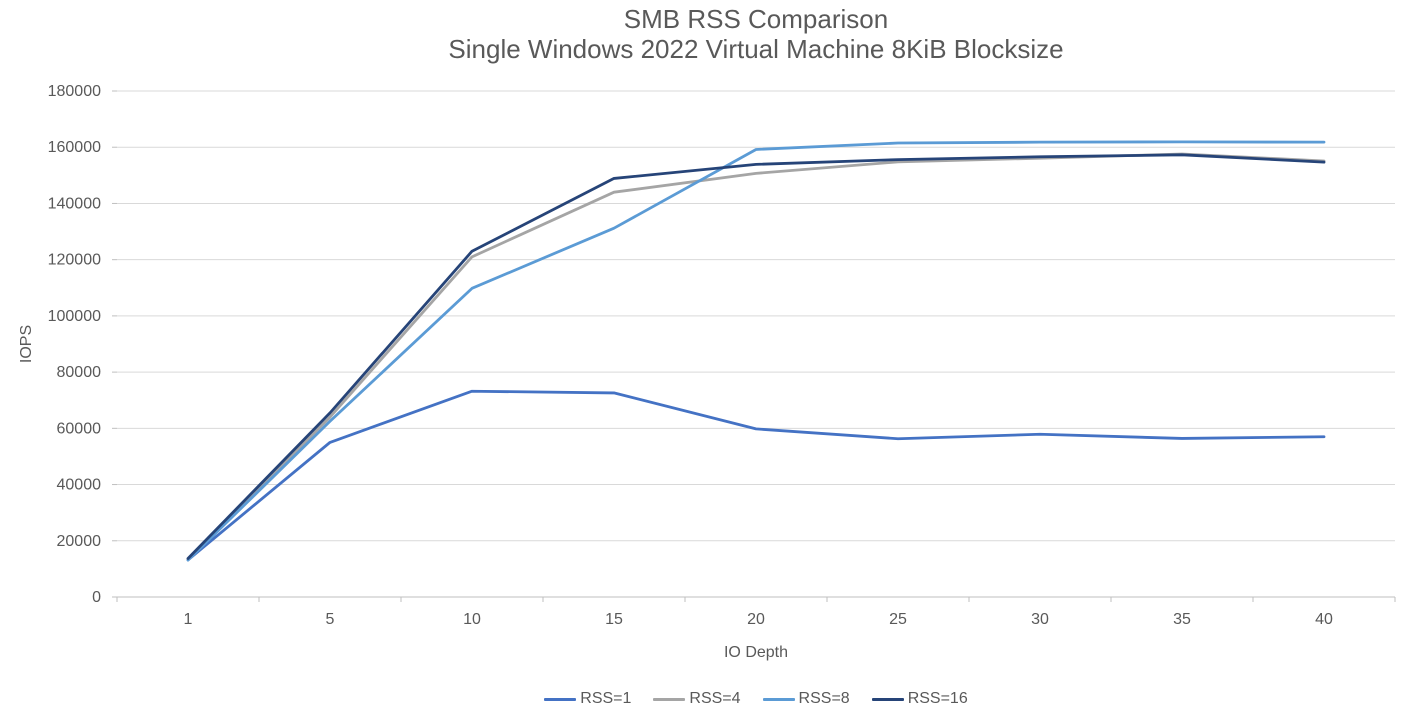 This screenshot has height=724, width=1409. What do you see at coordinates (756, 19) in the screenshot?
I see `chart-title: SMB RSS Comparison` at bounding box center [756, 19].